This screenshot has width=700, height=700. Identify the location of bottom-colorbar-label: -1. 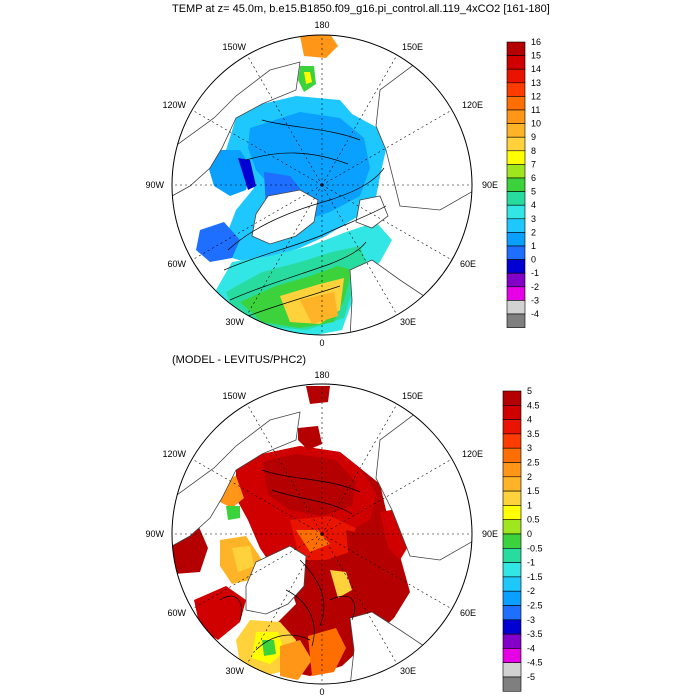
(531, 563).